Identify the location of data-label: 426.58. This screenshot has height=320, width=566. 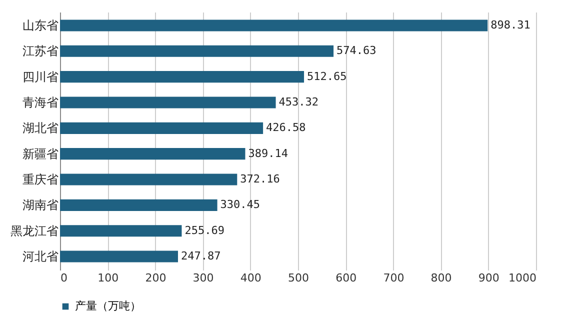
(286, 127).